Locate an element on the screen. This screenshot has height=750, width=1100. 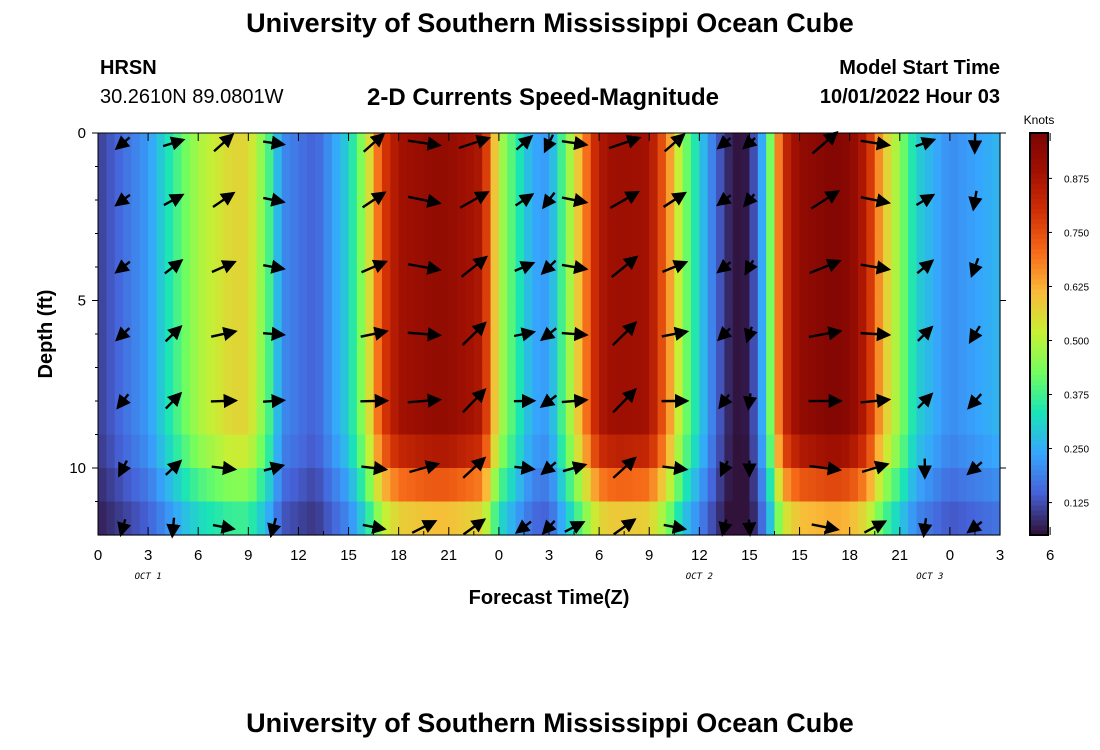
x-tick-label: 12 is located at coordinates (699, 555).